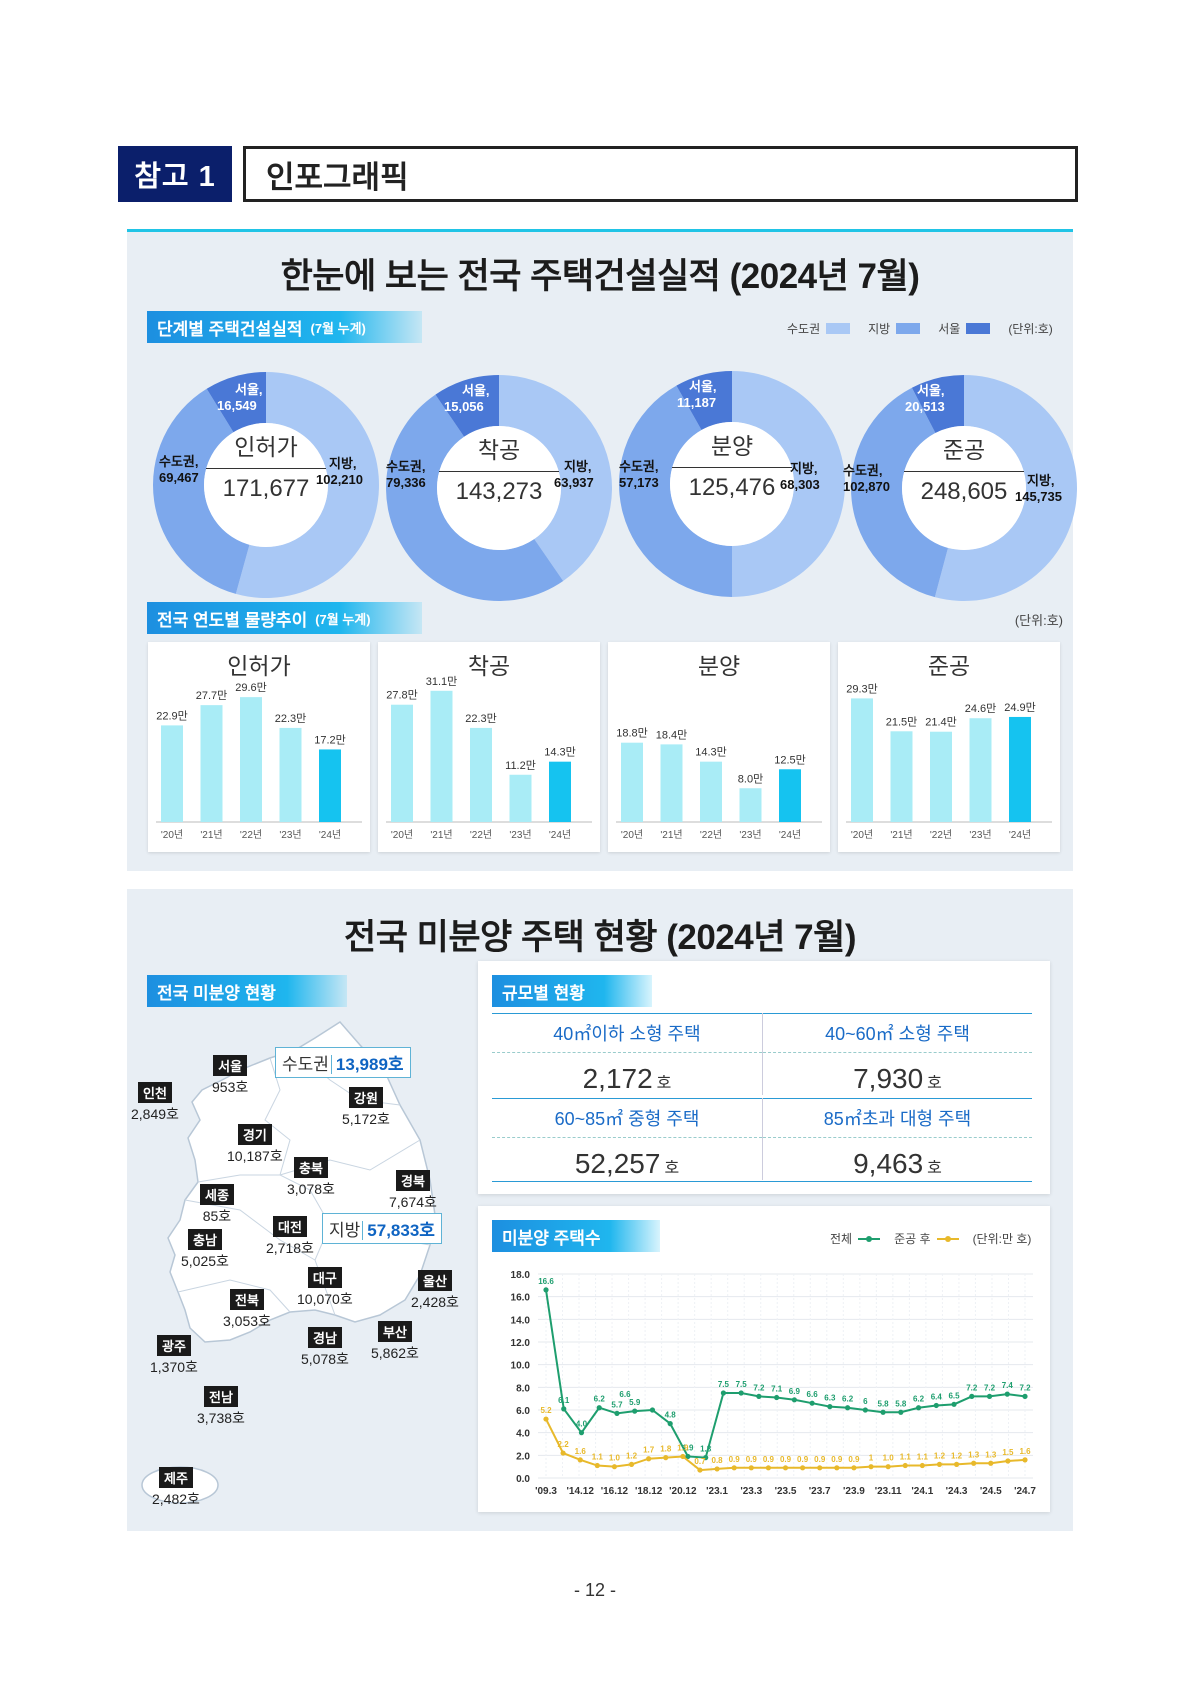 The image size is (1190, 1682). I want to click on x-tick-label: '23.1, so click(717, 1491).